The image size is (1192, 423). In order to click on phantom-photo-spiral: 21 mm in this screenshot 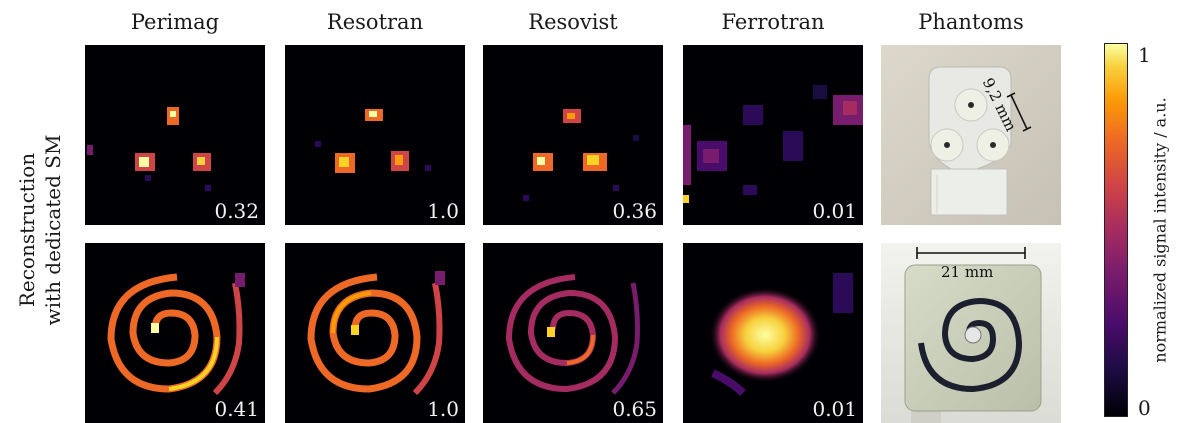, I will do `click(971, 333)`.